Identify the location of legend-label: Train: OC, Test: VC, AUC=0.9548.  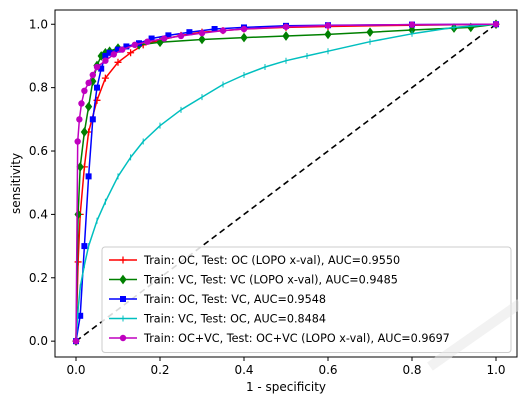
(234, 299).